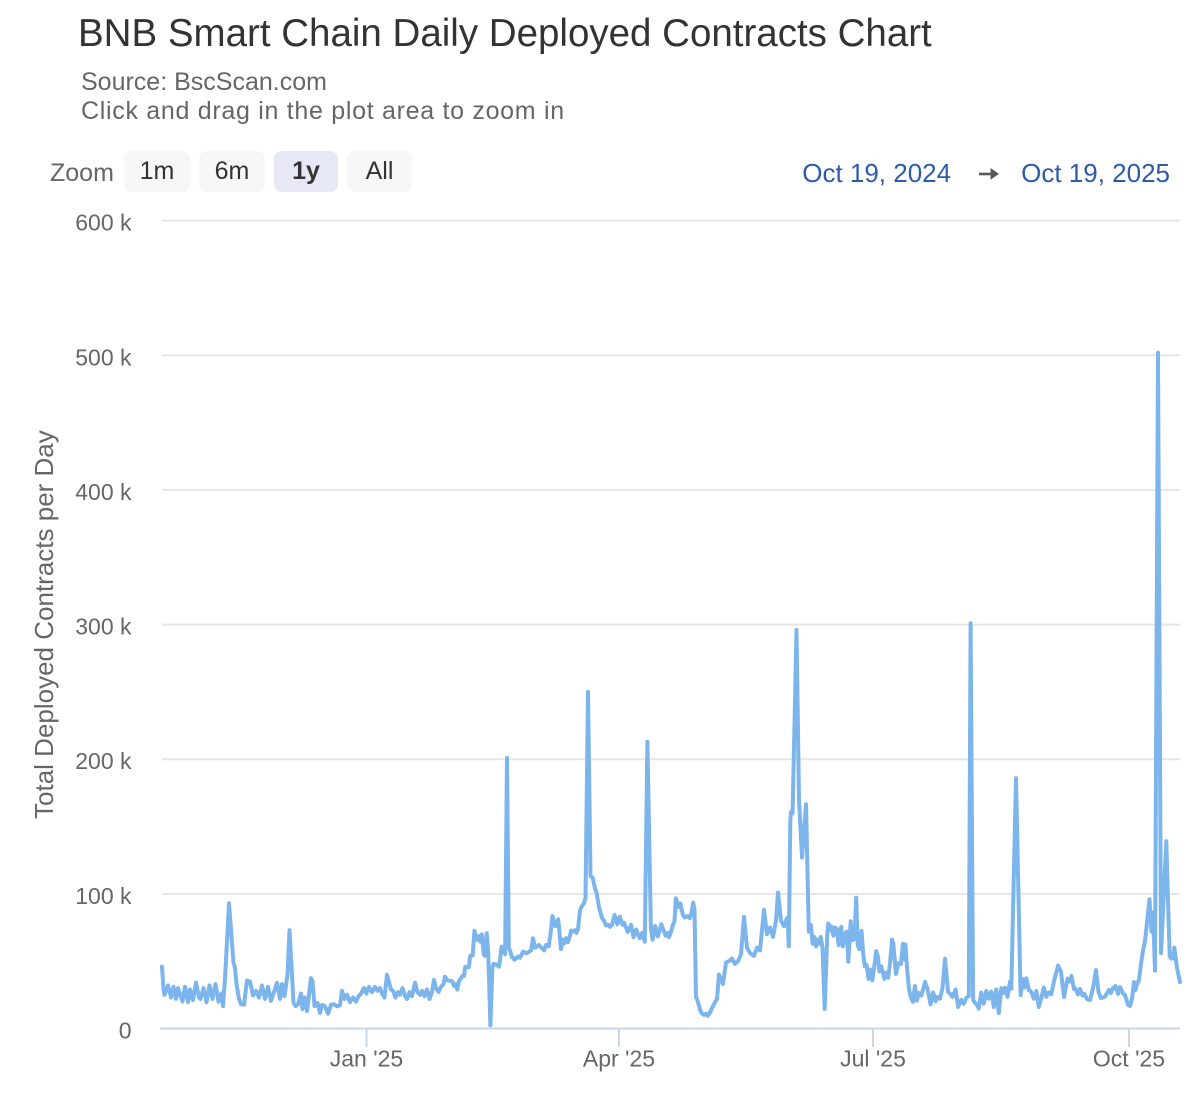 The height and width of the screenshot is (1100, 1200). I want to click on svg-text: 400 k, so click(103, 492).